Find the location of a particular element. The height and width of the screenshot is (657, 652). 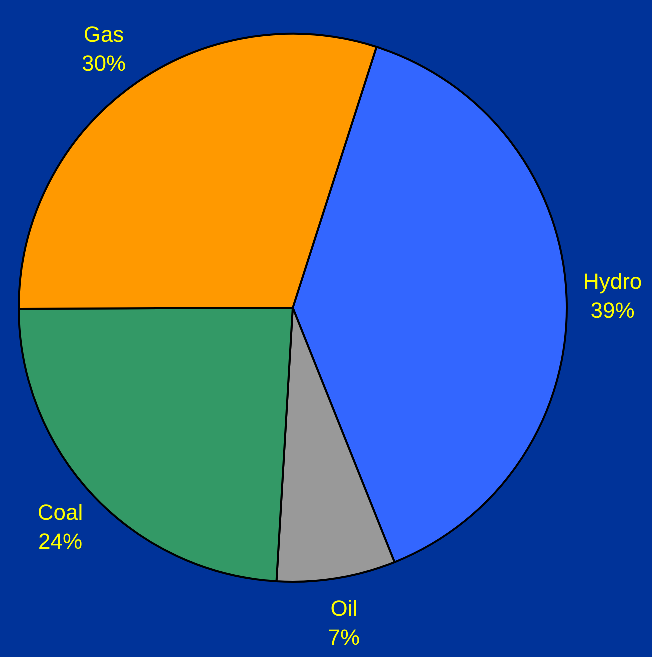

data-label: 30% is located at coordinates (104, 63).